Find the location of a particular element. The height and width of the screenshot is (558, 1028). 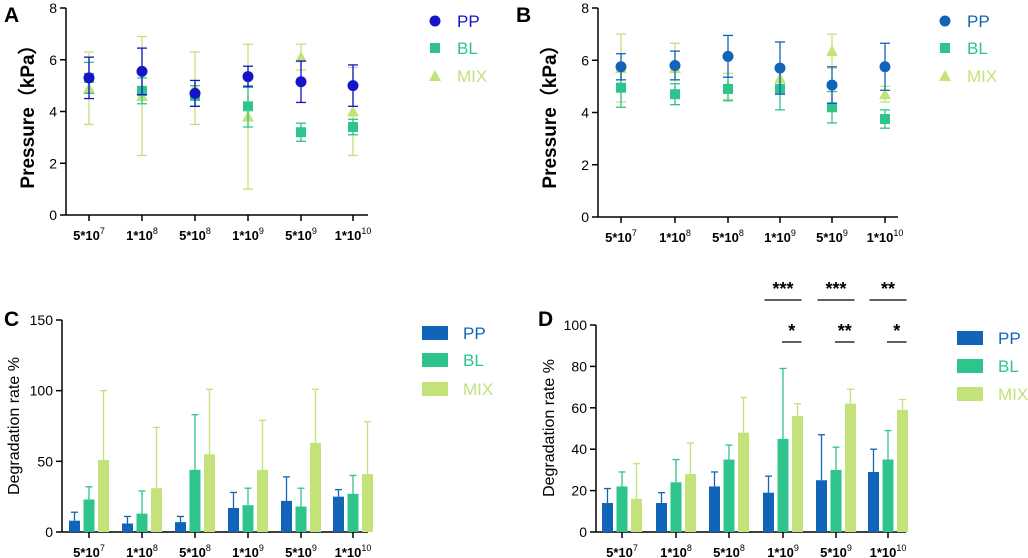

panel-a-letter: A is located at coordinates (11, 15).